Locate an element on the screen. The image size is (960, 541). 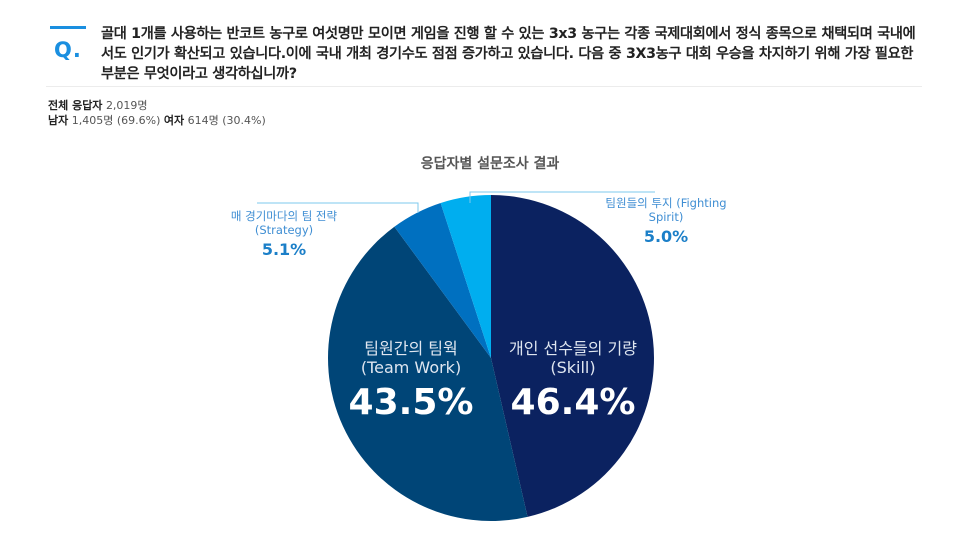
female-label: 여자 is located at coordinates (174, 120).